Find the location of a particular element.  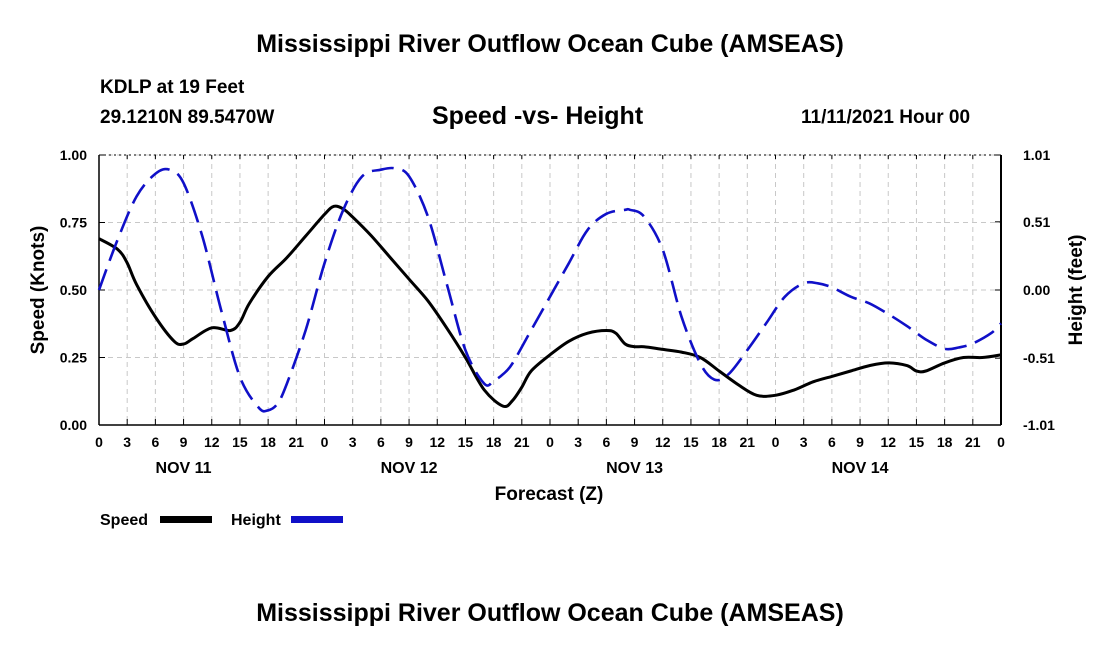

y2-tick-label: 1.01 is located at coordinates (1036, 155).